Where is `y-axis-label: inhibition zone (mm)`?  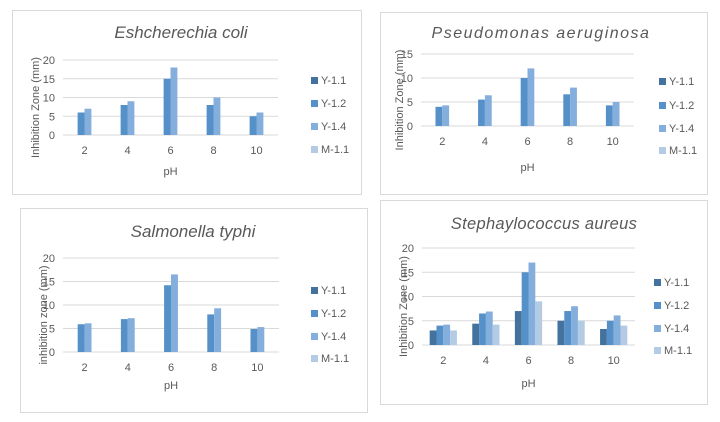 y-axis-label: inhibition zone (mm) is located at coordinates (44, 314).